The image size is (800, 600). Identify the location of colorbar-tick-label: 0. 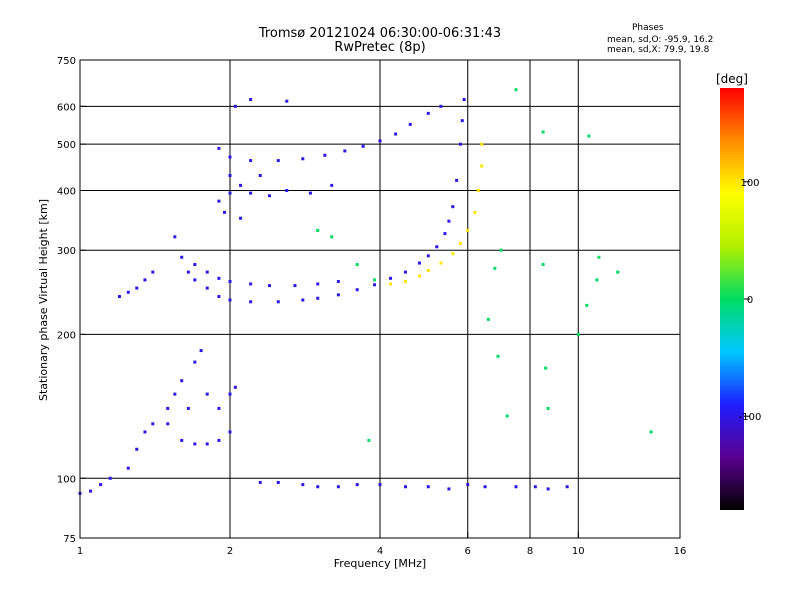
(750, 300).